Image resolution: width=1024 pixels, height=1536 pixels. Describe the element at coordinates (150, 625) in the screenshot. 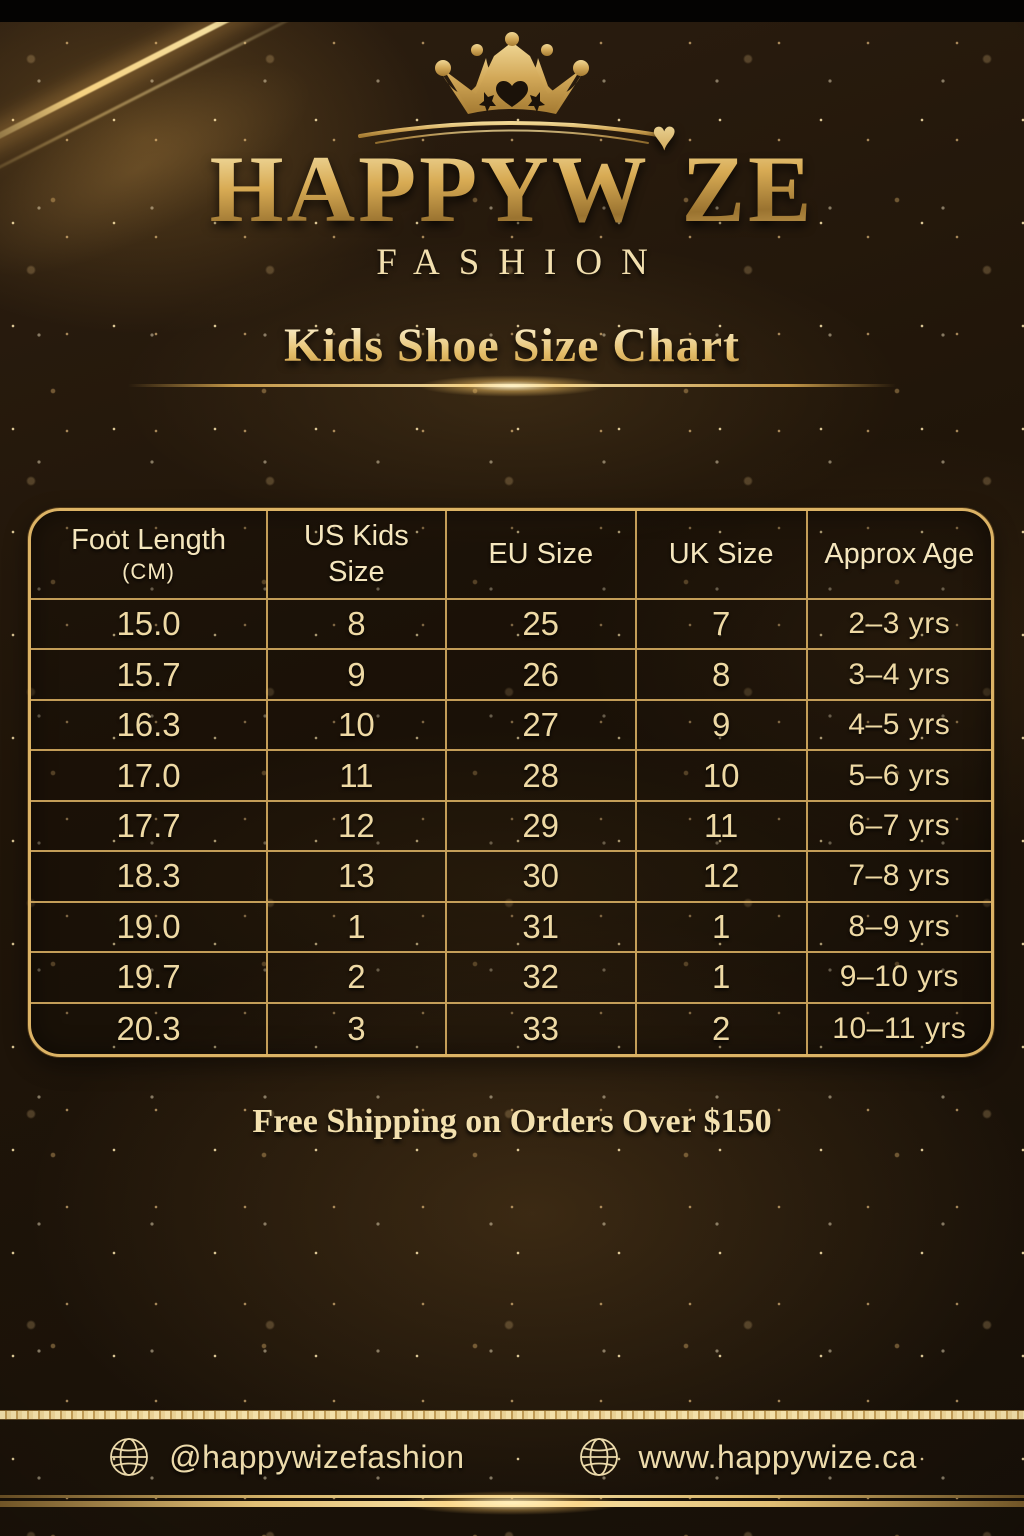

I see `table-cell: 15.0` at that location.